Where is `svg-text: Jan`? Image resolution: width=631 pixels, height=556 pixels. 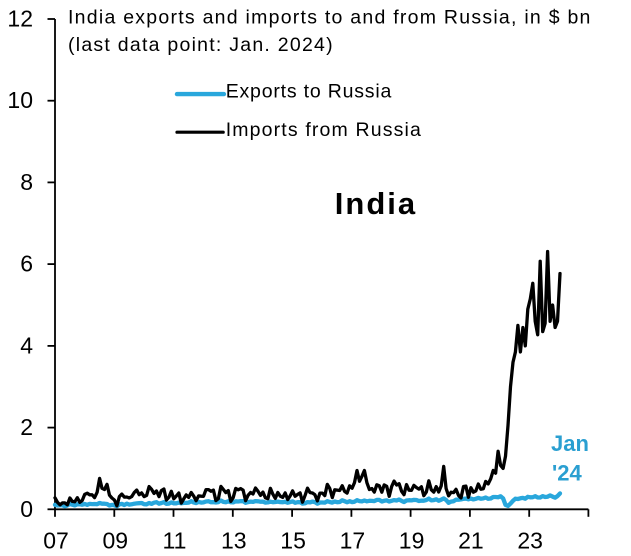
svg-text: Jan is located at coordinates (570, 443).